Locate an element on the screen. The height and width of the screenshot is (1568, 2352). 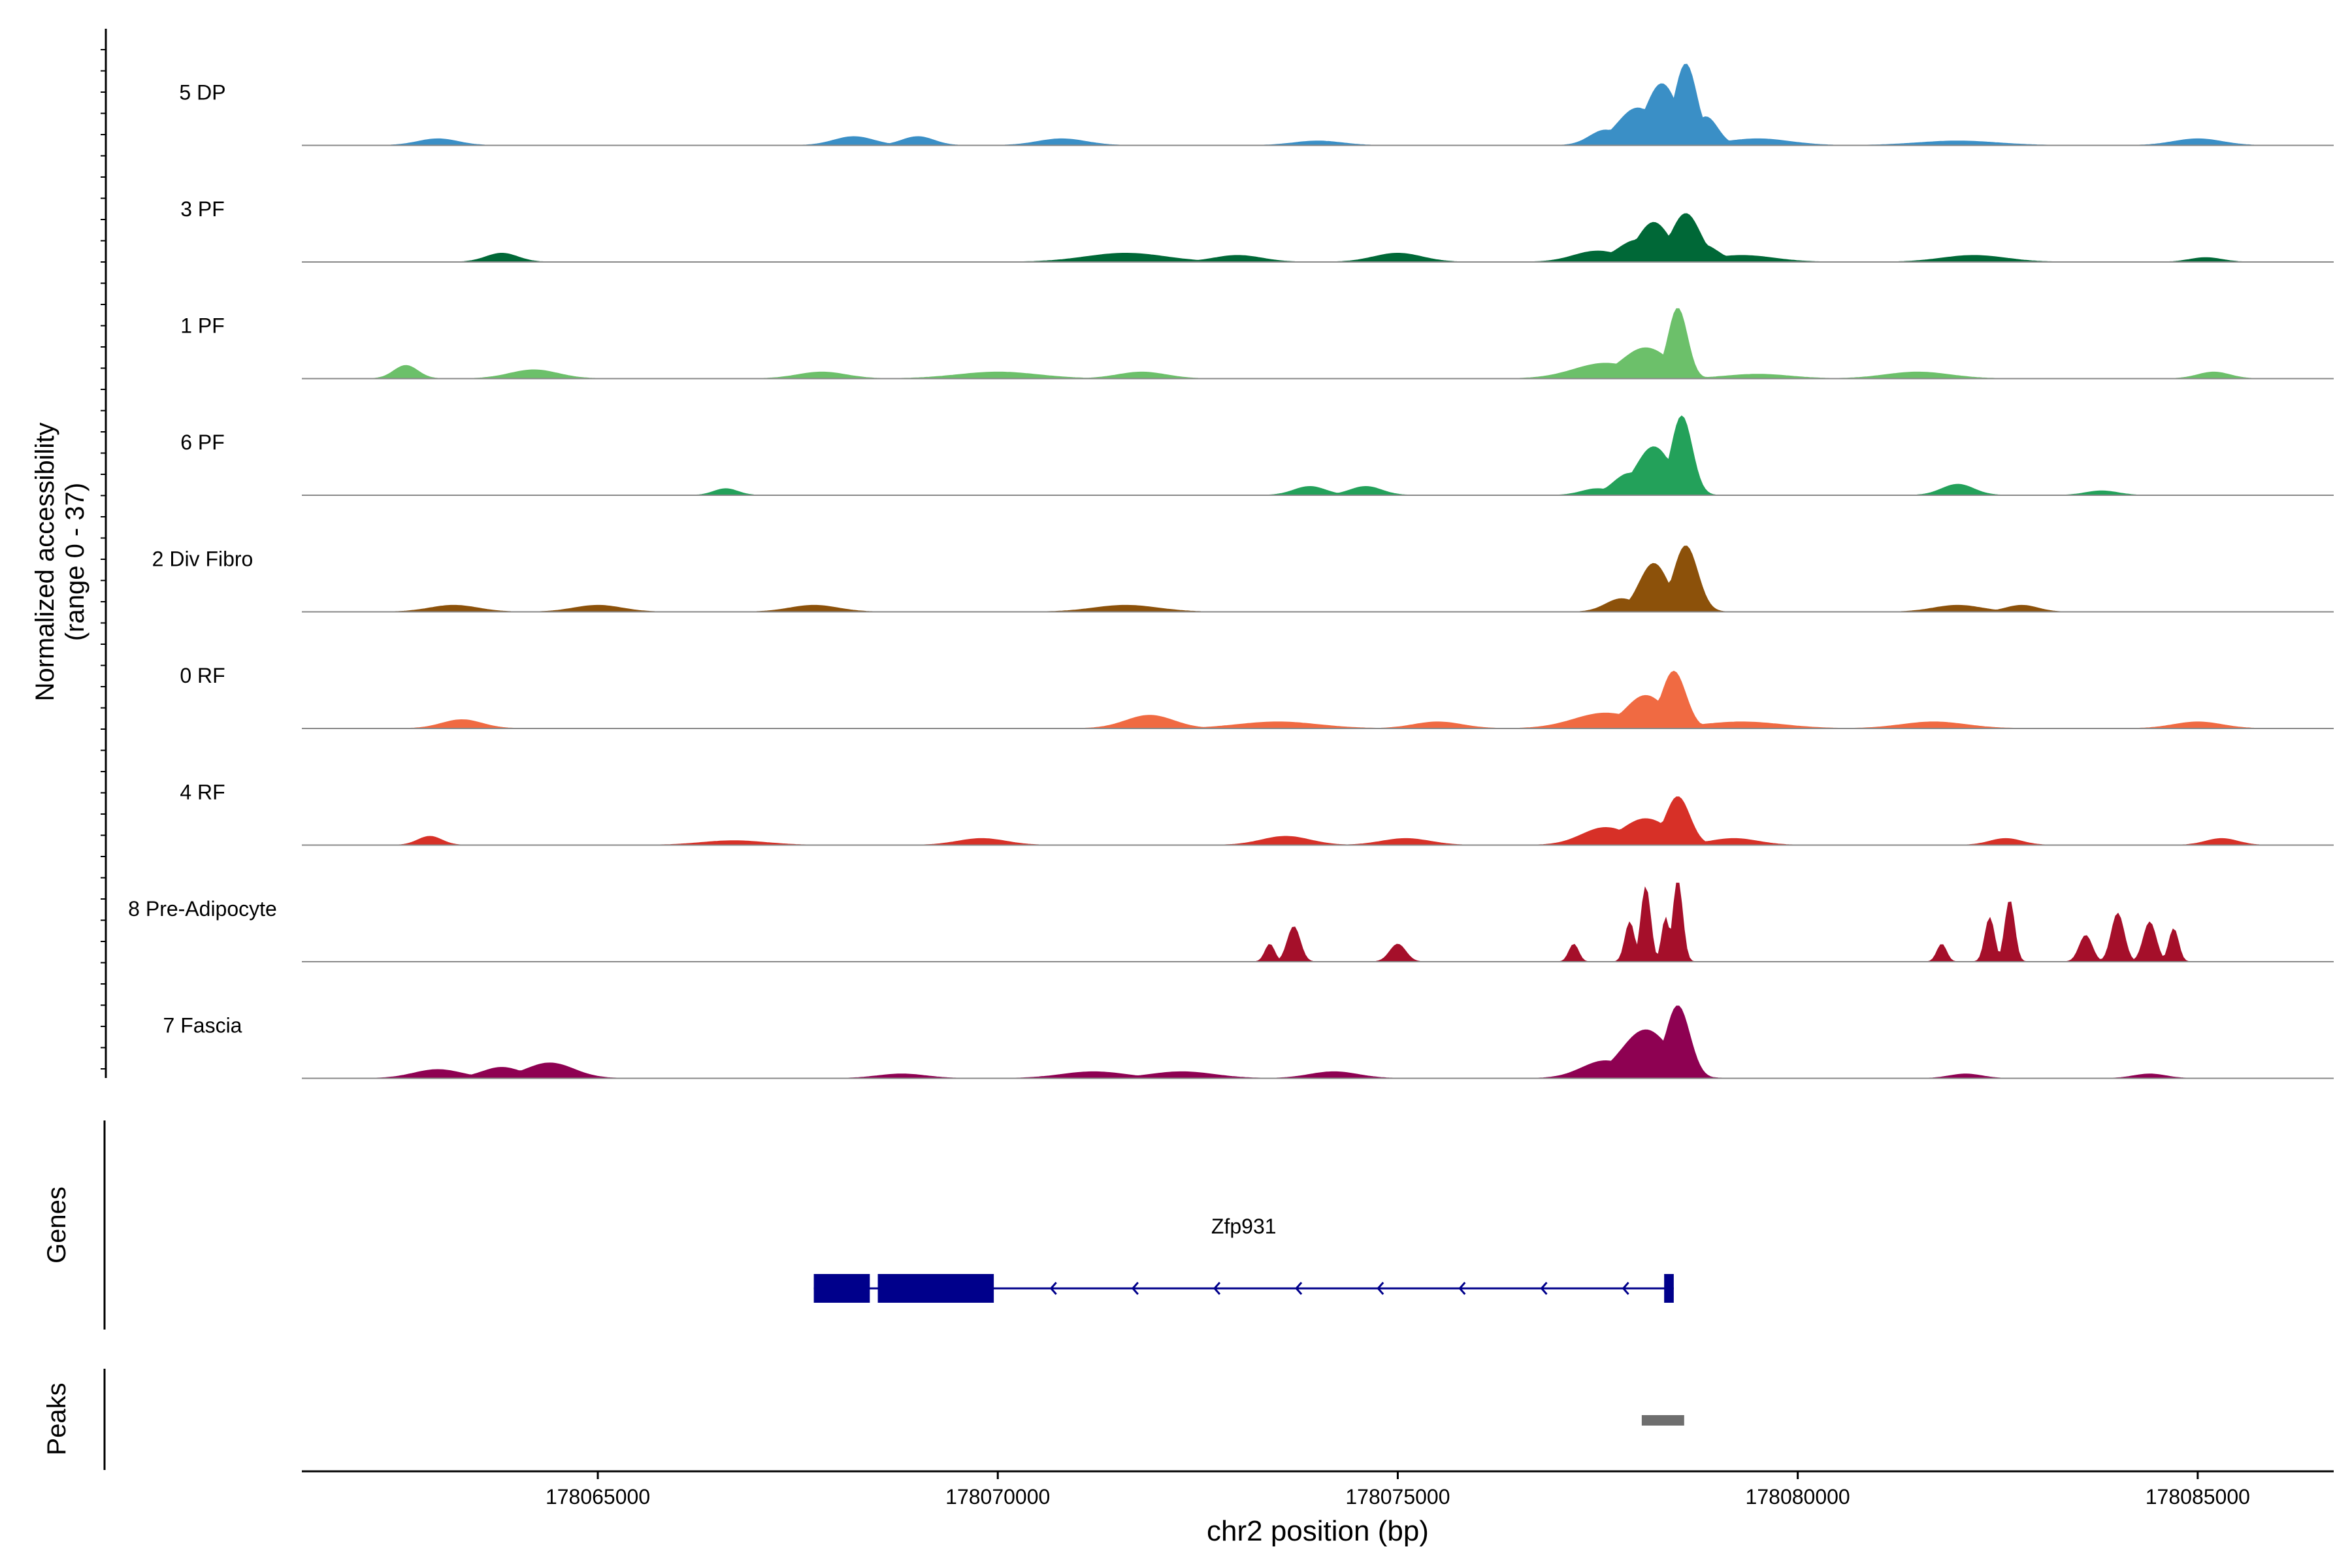
x-tick-label: 178085000 is located at coordinates (2198, 1497).